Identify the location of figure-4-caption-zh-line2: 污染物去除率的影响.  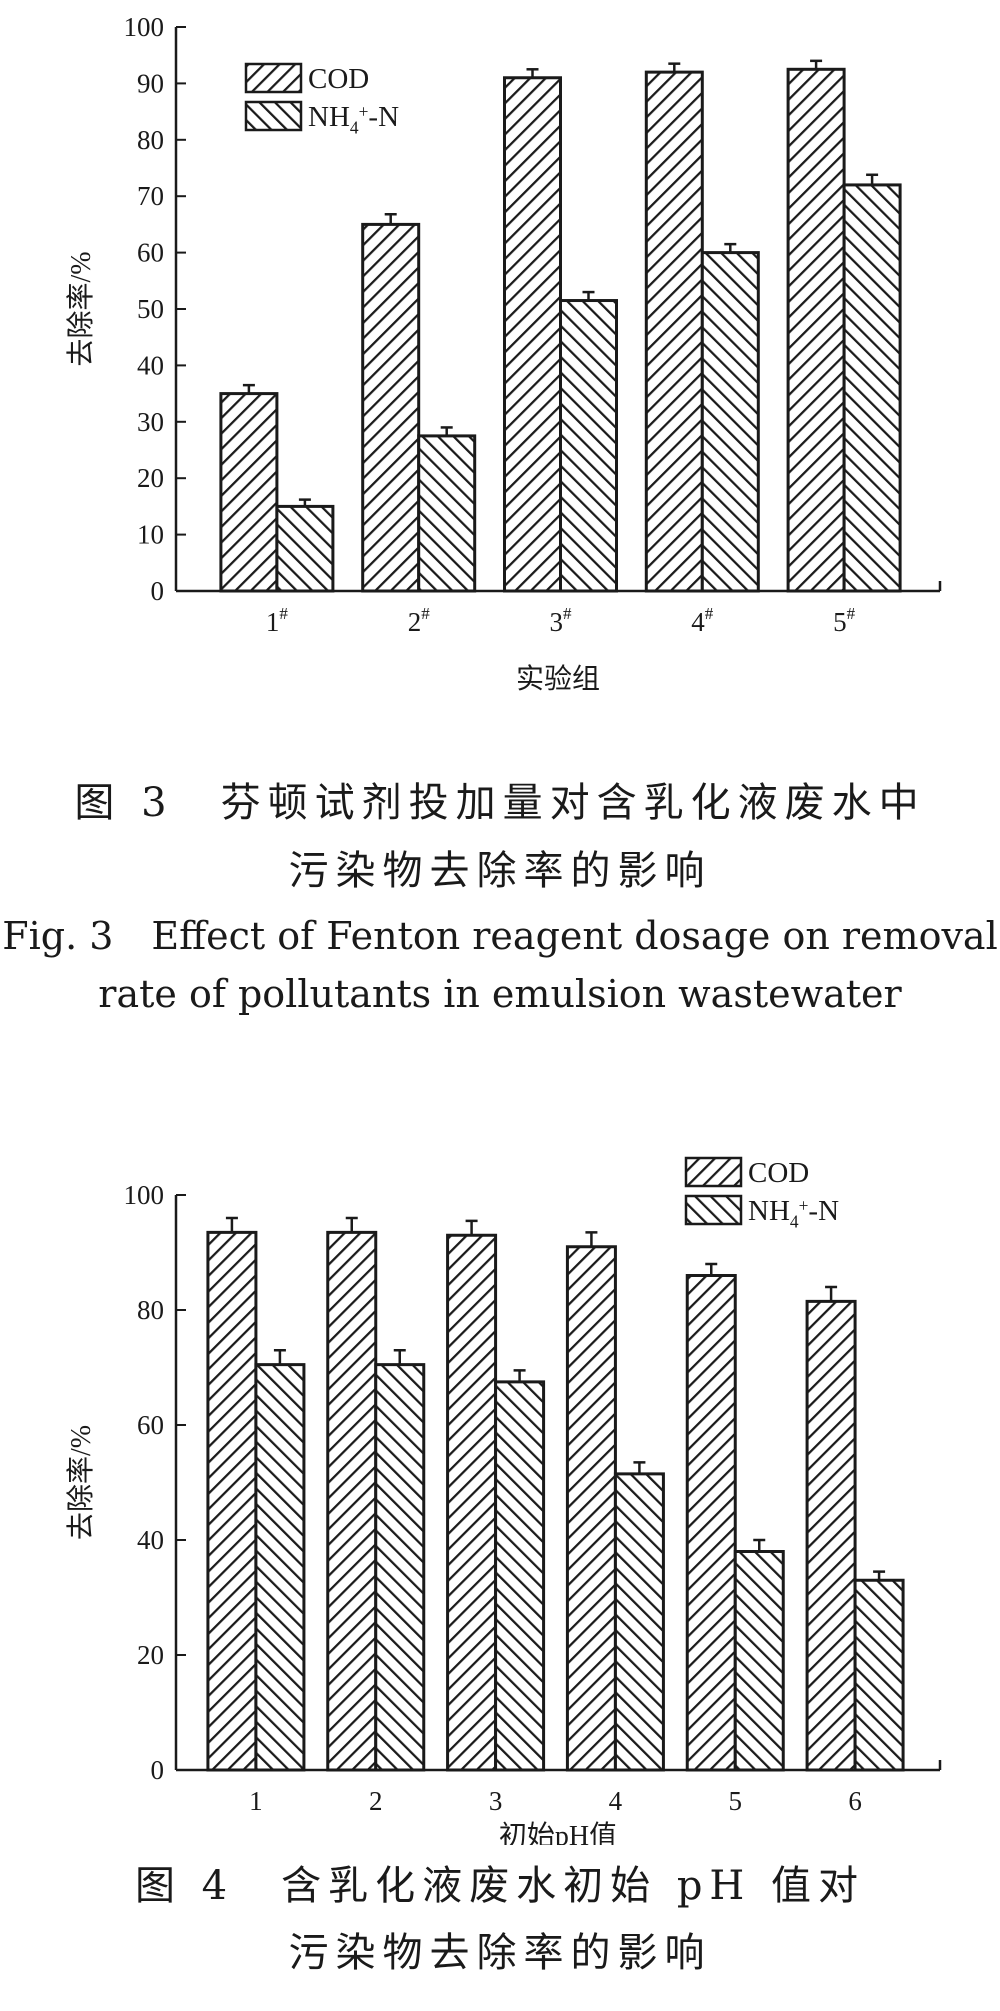
(500, 1953).